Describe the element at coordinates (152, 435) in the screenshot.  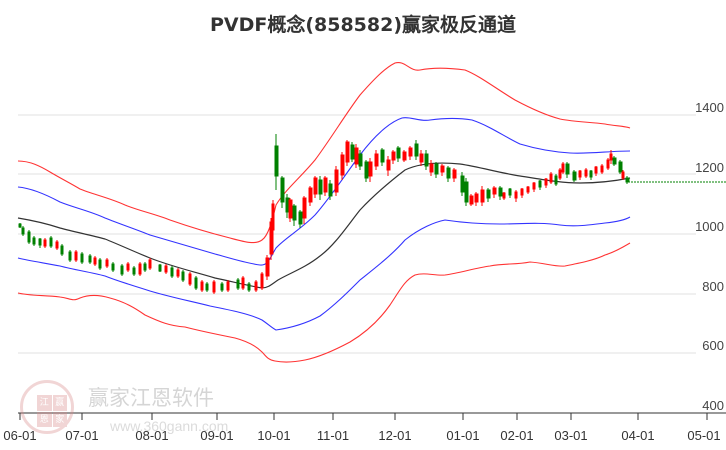
I see `x-tick-label: 08-01` at that location.